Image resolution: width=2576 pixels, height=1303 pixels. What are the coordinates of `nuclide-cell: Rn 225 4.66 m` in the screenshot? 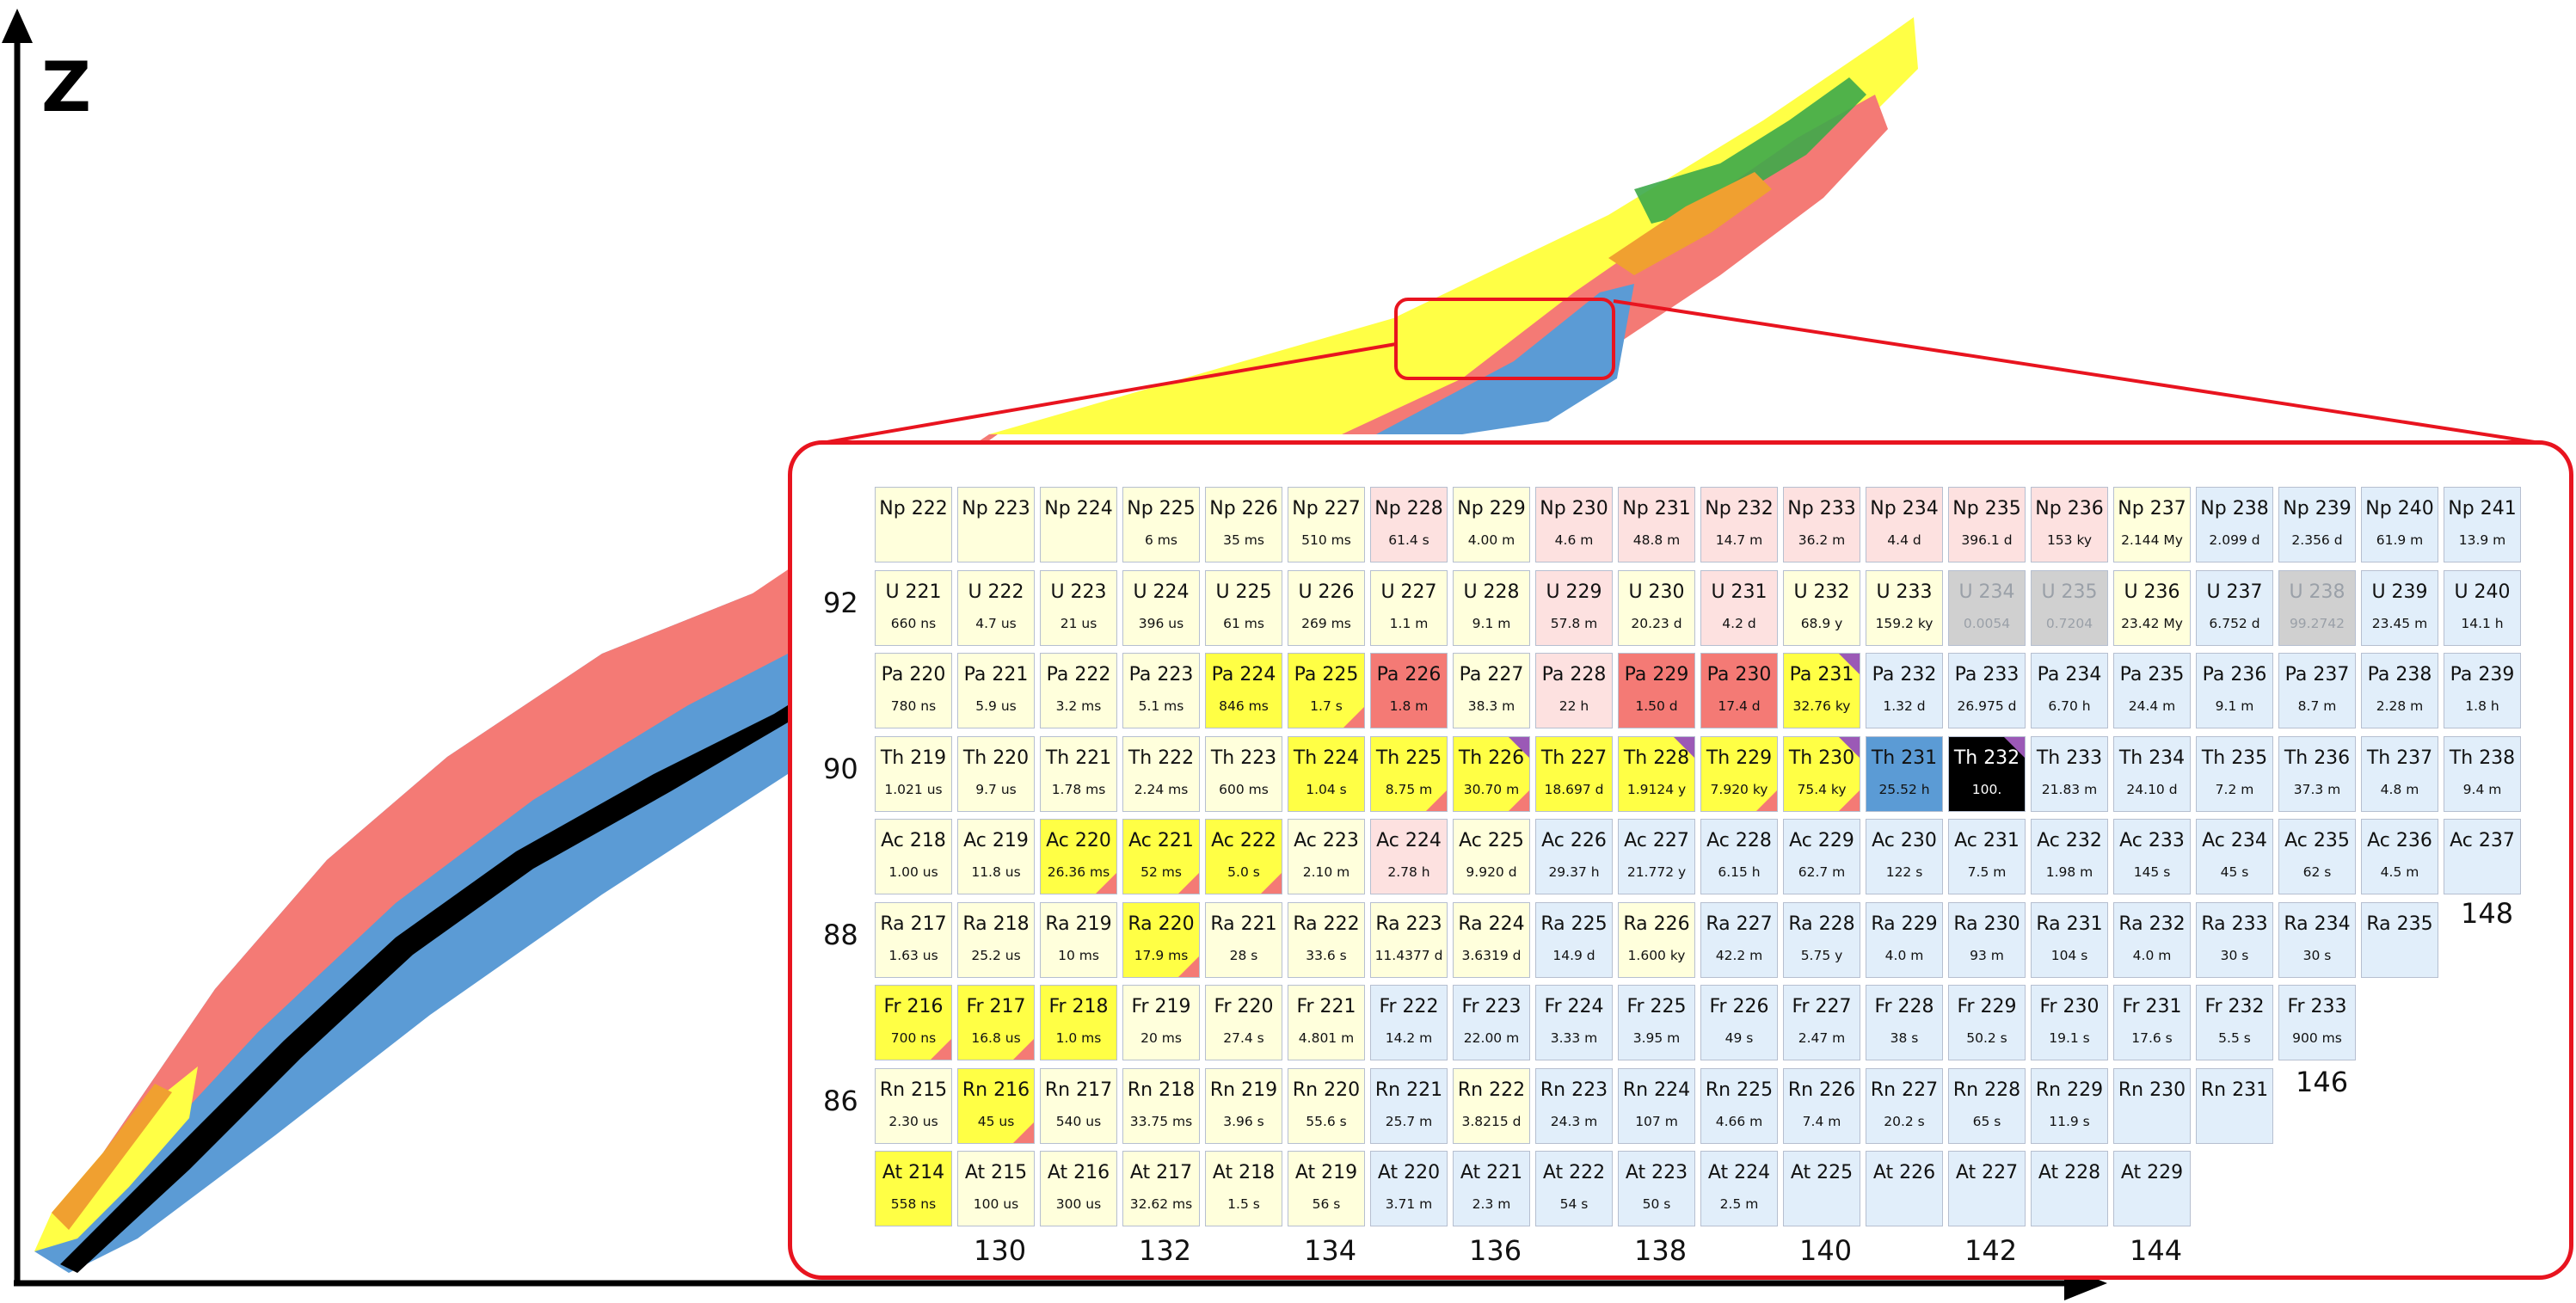 It's located at (1739, 1106).